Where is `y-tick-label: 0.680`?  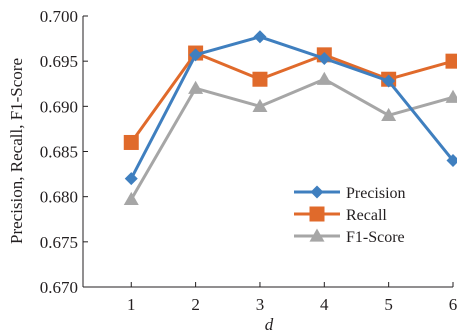
y-tick-label: 0.680 is located at coordinates (59, 197).